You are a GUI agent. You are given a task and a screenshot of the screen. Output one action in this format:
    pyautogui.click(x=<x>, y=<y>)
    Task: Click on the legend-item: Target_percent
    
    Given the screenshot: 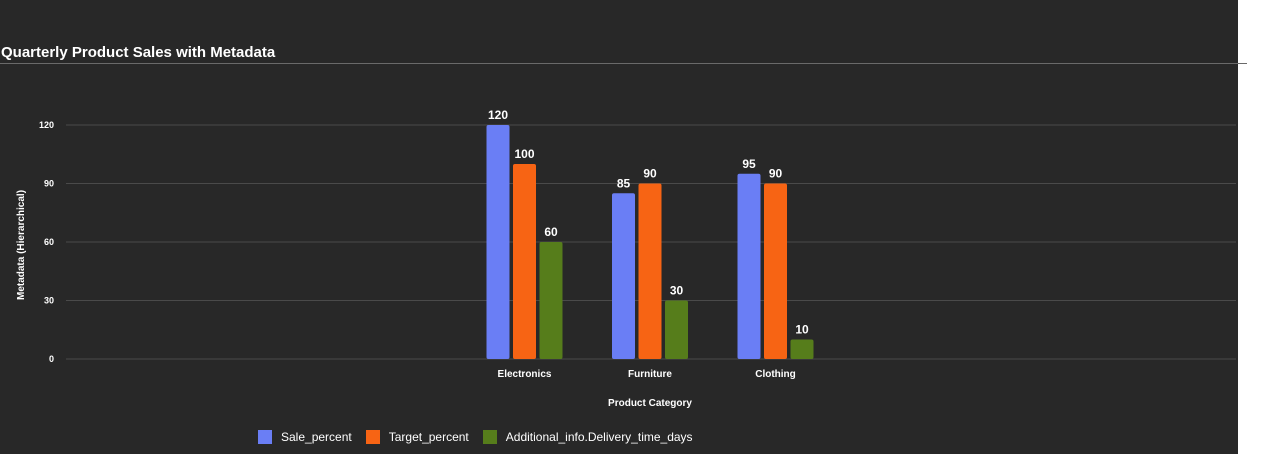 What is the action you would take?
    pyautogui.click(x=417, y=437)
    